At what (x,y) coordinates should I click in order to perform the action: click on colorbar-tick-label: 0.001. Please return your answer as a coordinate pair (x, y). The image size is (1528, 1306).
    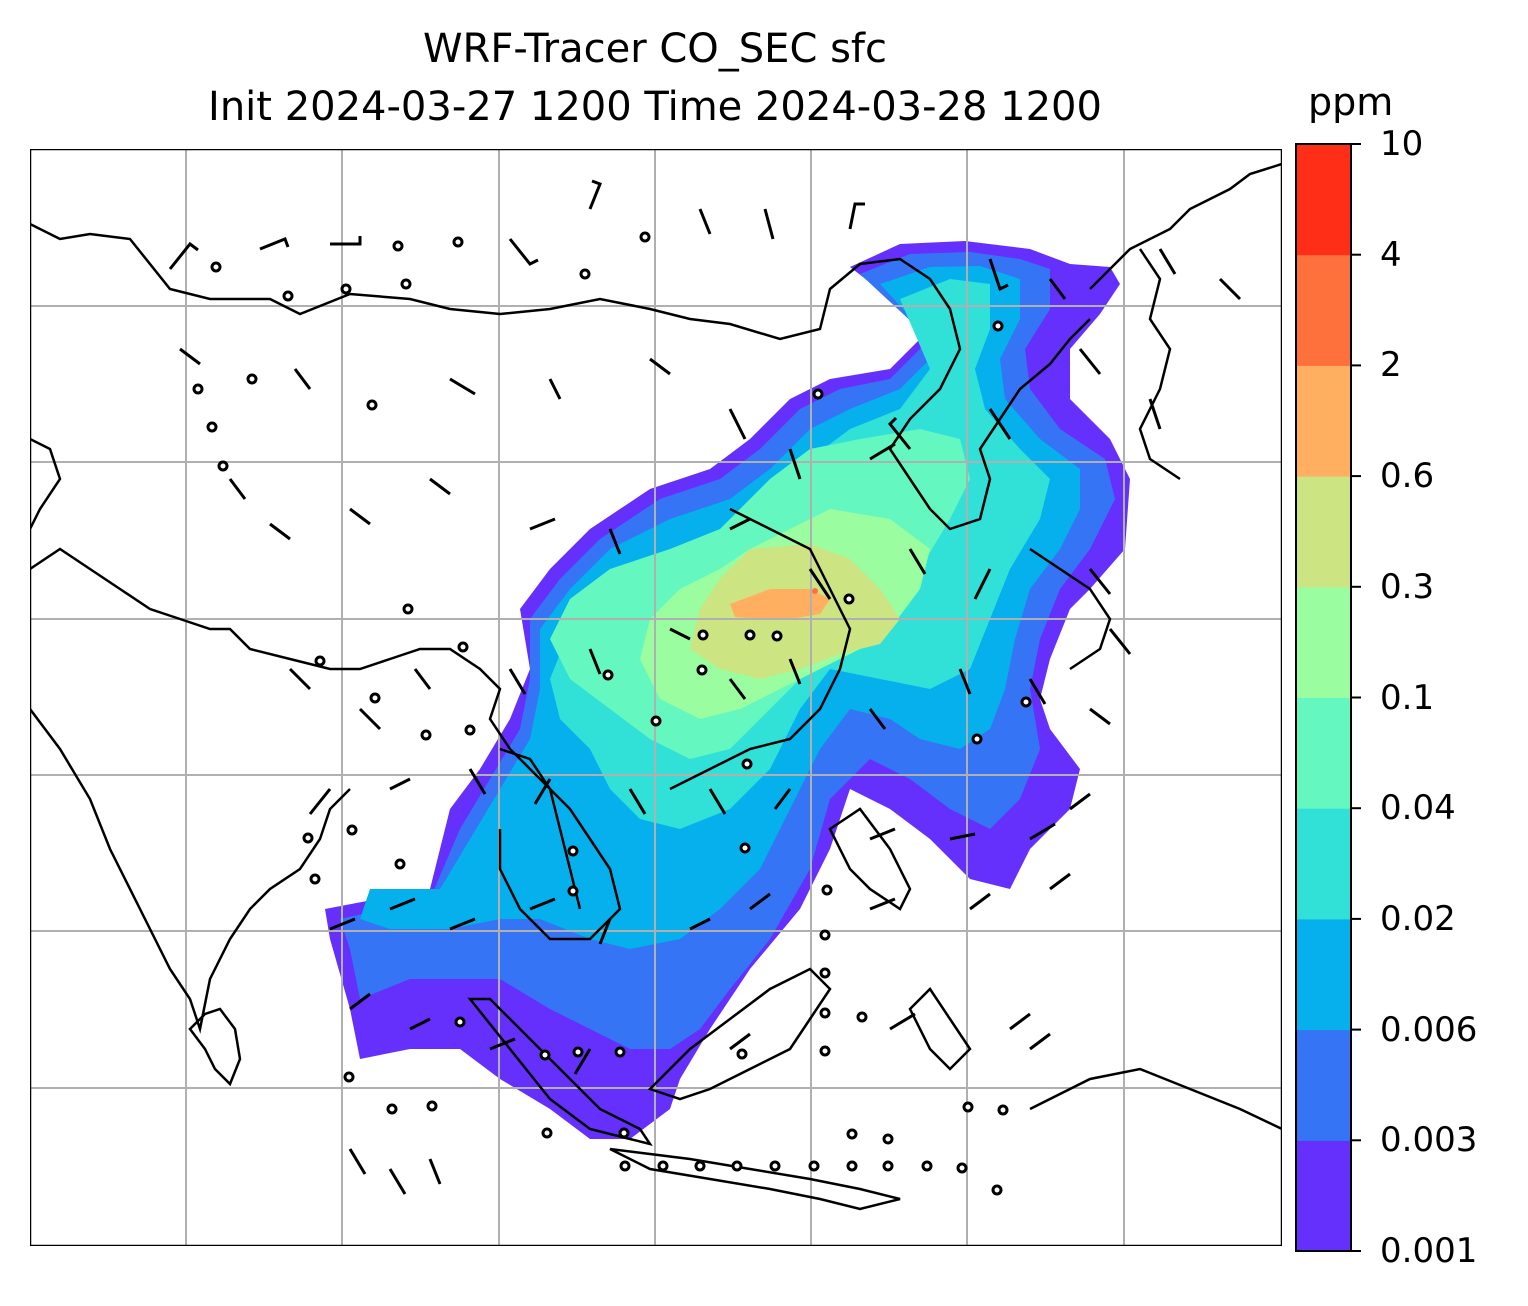
    Looking at the image, I should click on (1429, 1251).